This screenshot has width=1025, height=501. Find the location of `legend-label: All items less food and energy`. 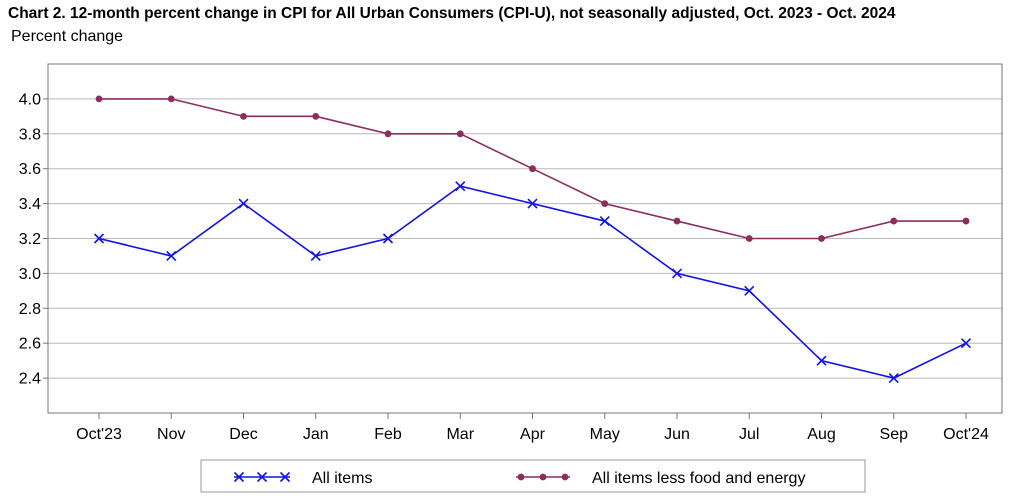

legend-label: All items less food and energy is located at coordinates (698, 478).